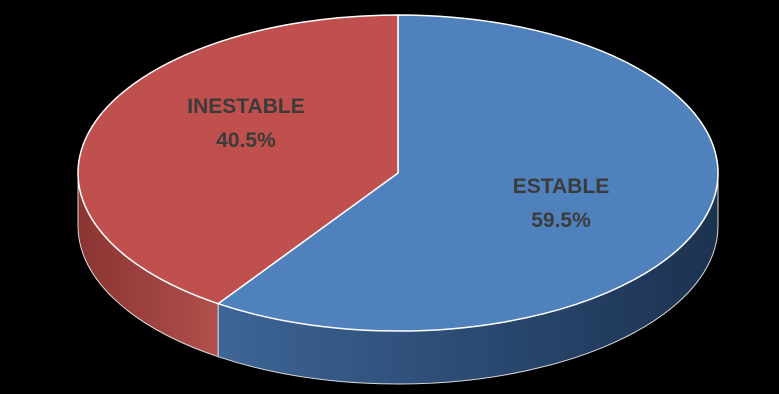 This screenshot has height=394, width=779. I want to click on slice-label-inestable-value: 40.5%, so click(246, 140).